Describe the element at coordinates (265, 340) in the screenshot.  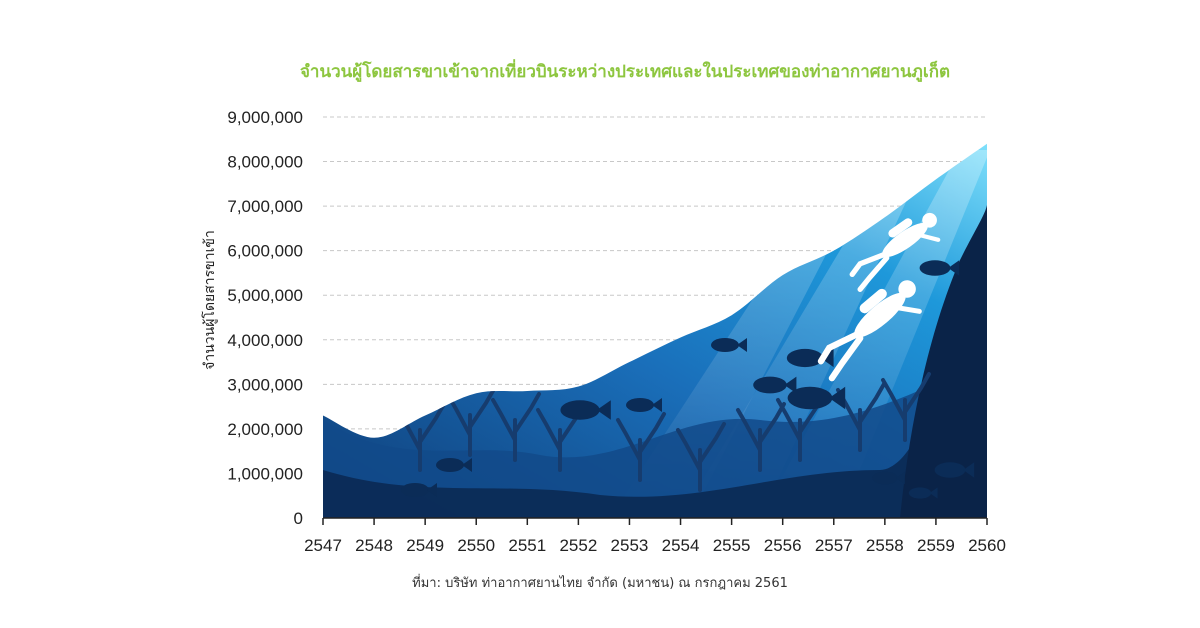
I see `y-tick-label: 4,000,000` at that location.